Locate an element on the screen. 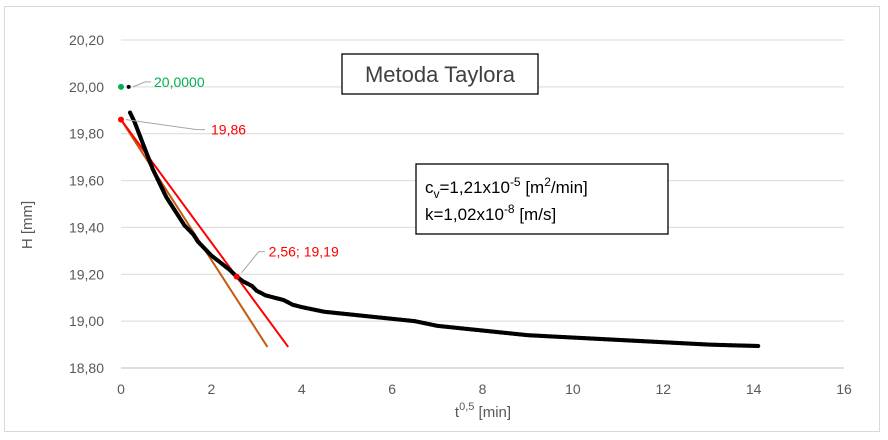 Image resolution: width=888 pixels, height=440 pixels. cv-unit-pre: [m is located at coordinates (533, 187).